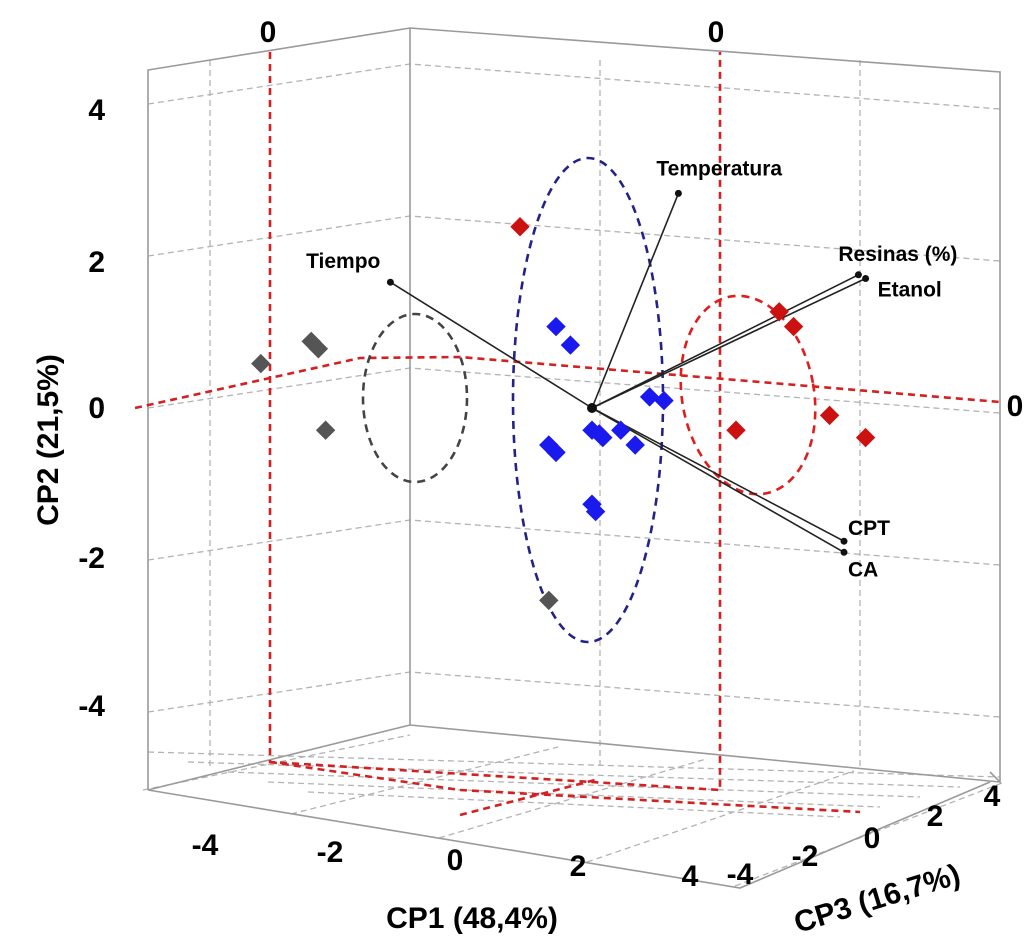 The image size is (1029, 943). Describe the element at coordinates (872, 838) in the screenshot. I see `z-tick-label: 0` at that location.